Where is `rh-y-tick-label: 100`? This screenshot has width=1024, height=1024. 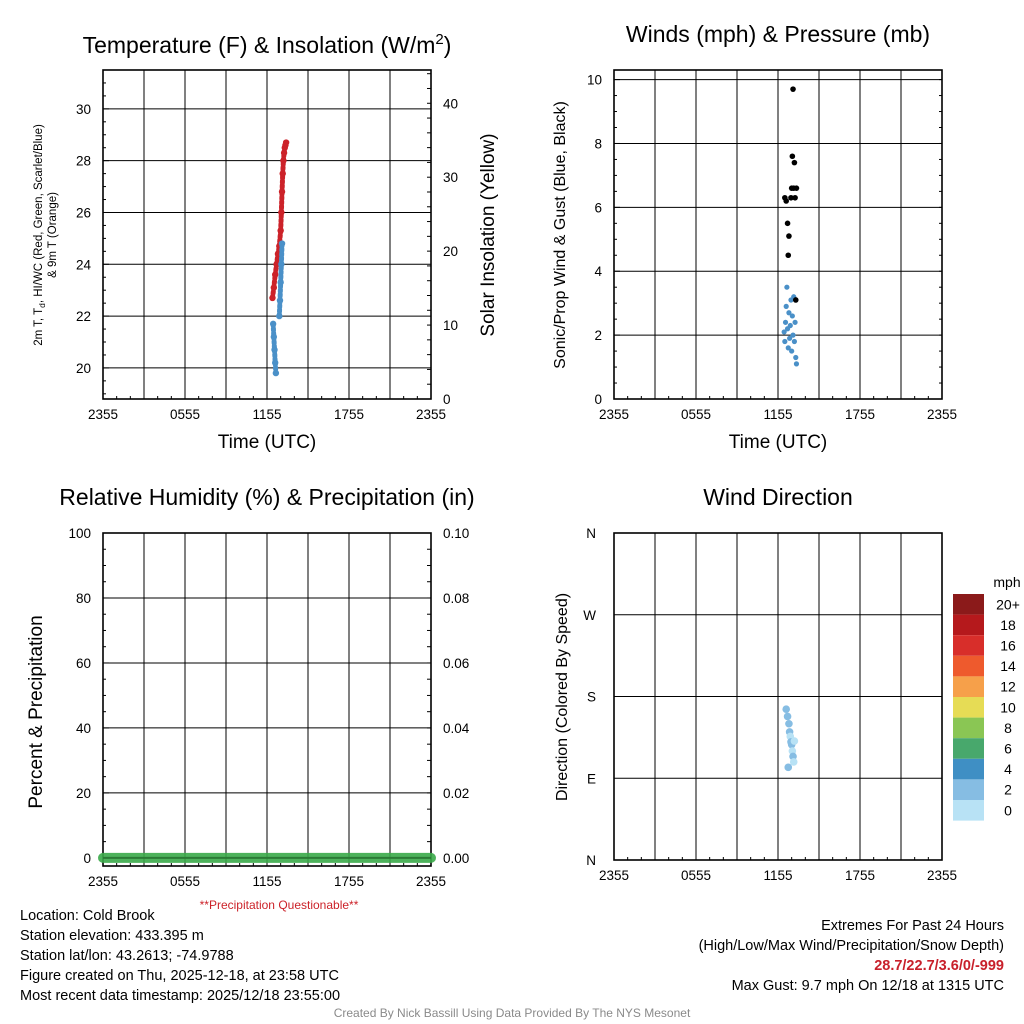
rh-y-tick-label: 100 is located at coordinates (79, 533).